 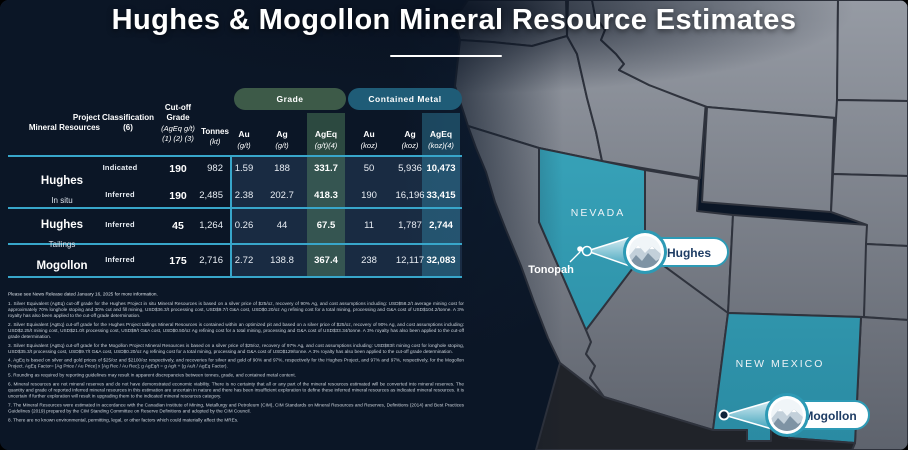 I want to click on table-line-vertical, so click(x=231, y=217).